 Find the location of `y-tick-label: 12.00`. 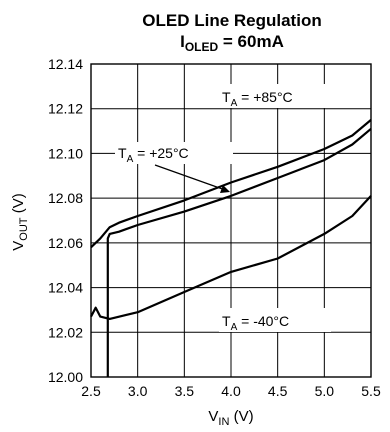

y-tick-label: 12.00 is located at coordinates (65, 377).